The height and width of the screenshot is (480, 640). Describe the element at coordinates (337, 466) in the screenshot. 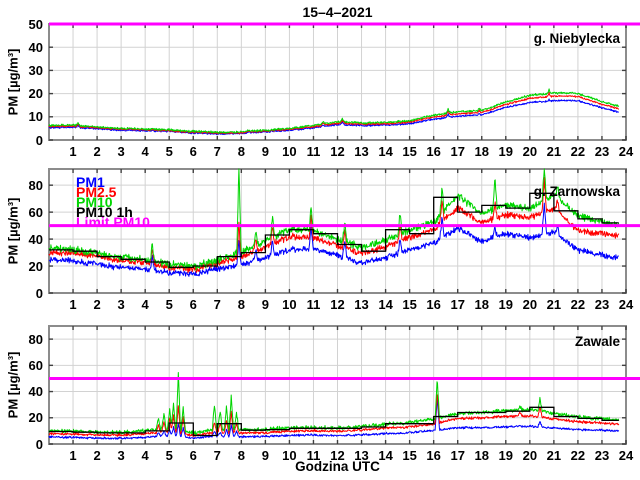

I see `x-axis-label: Godzina UTC` at that location.